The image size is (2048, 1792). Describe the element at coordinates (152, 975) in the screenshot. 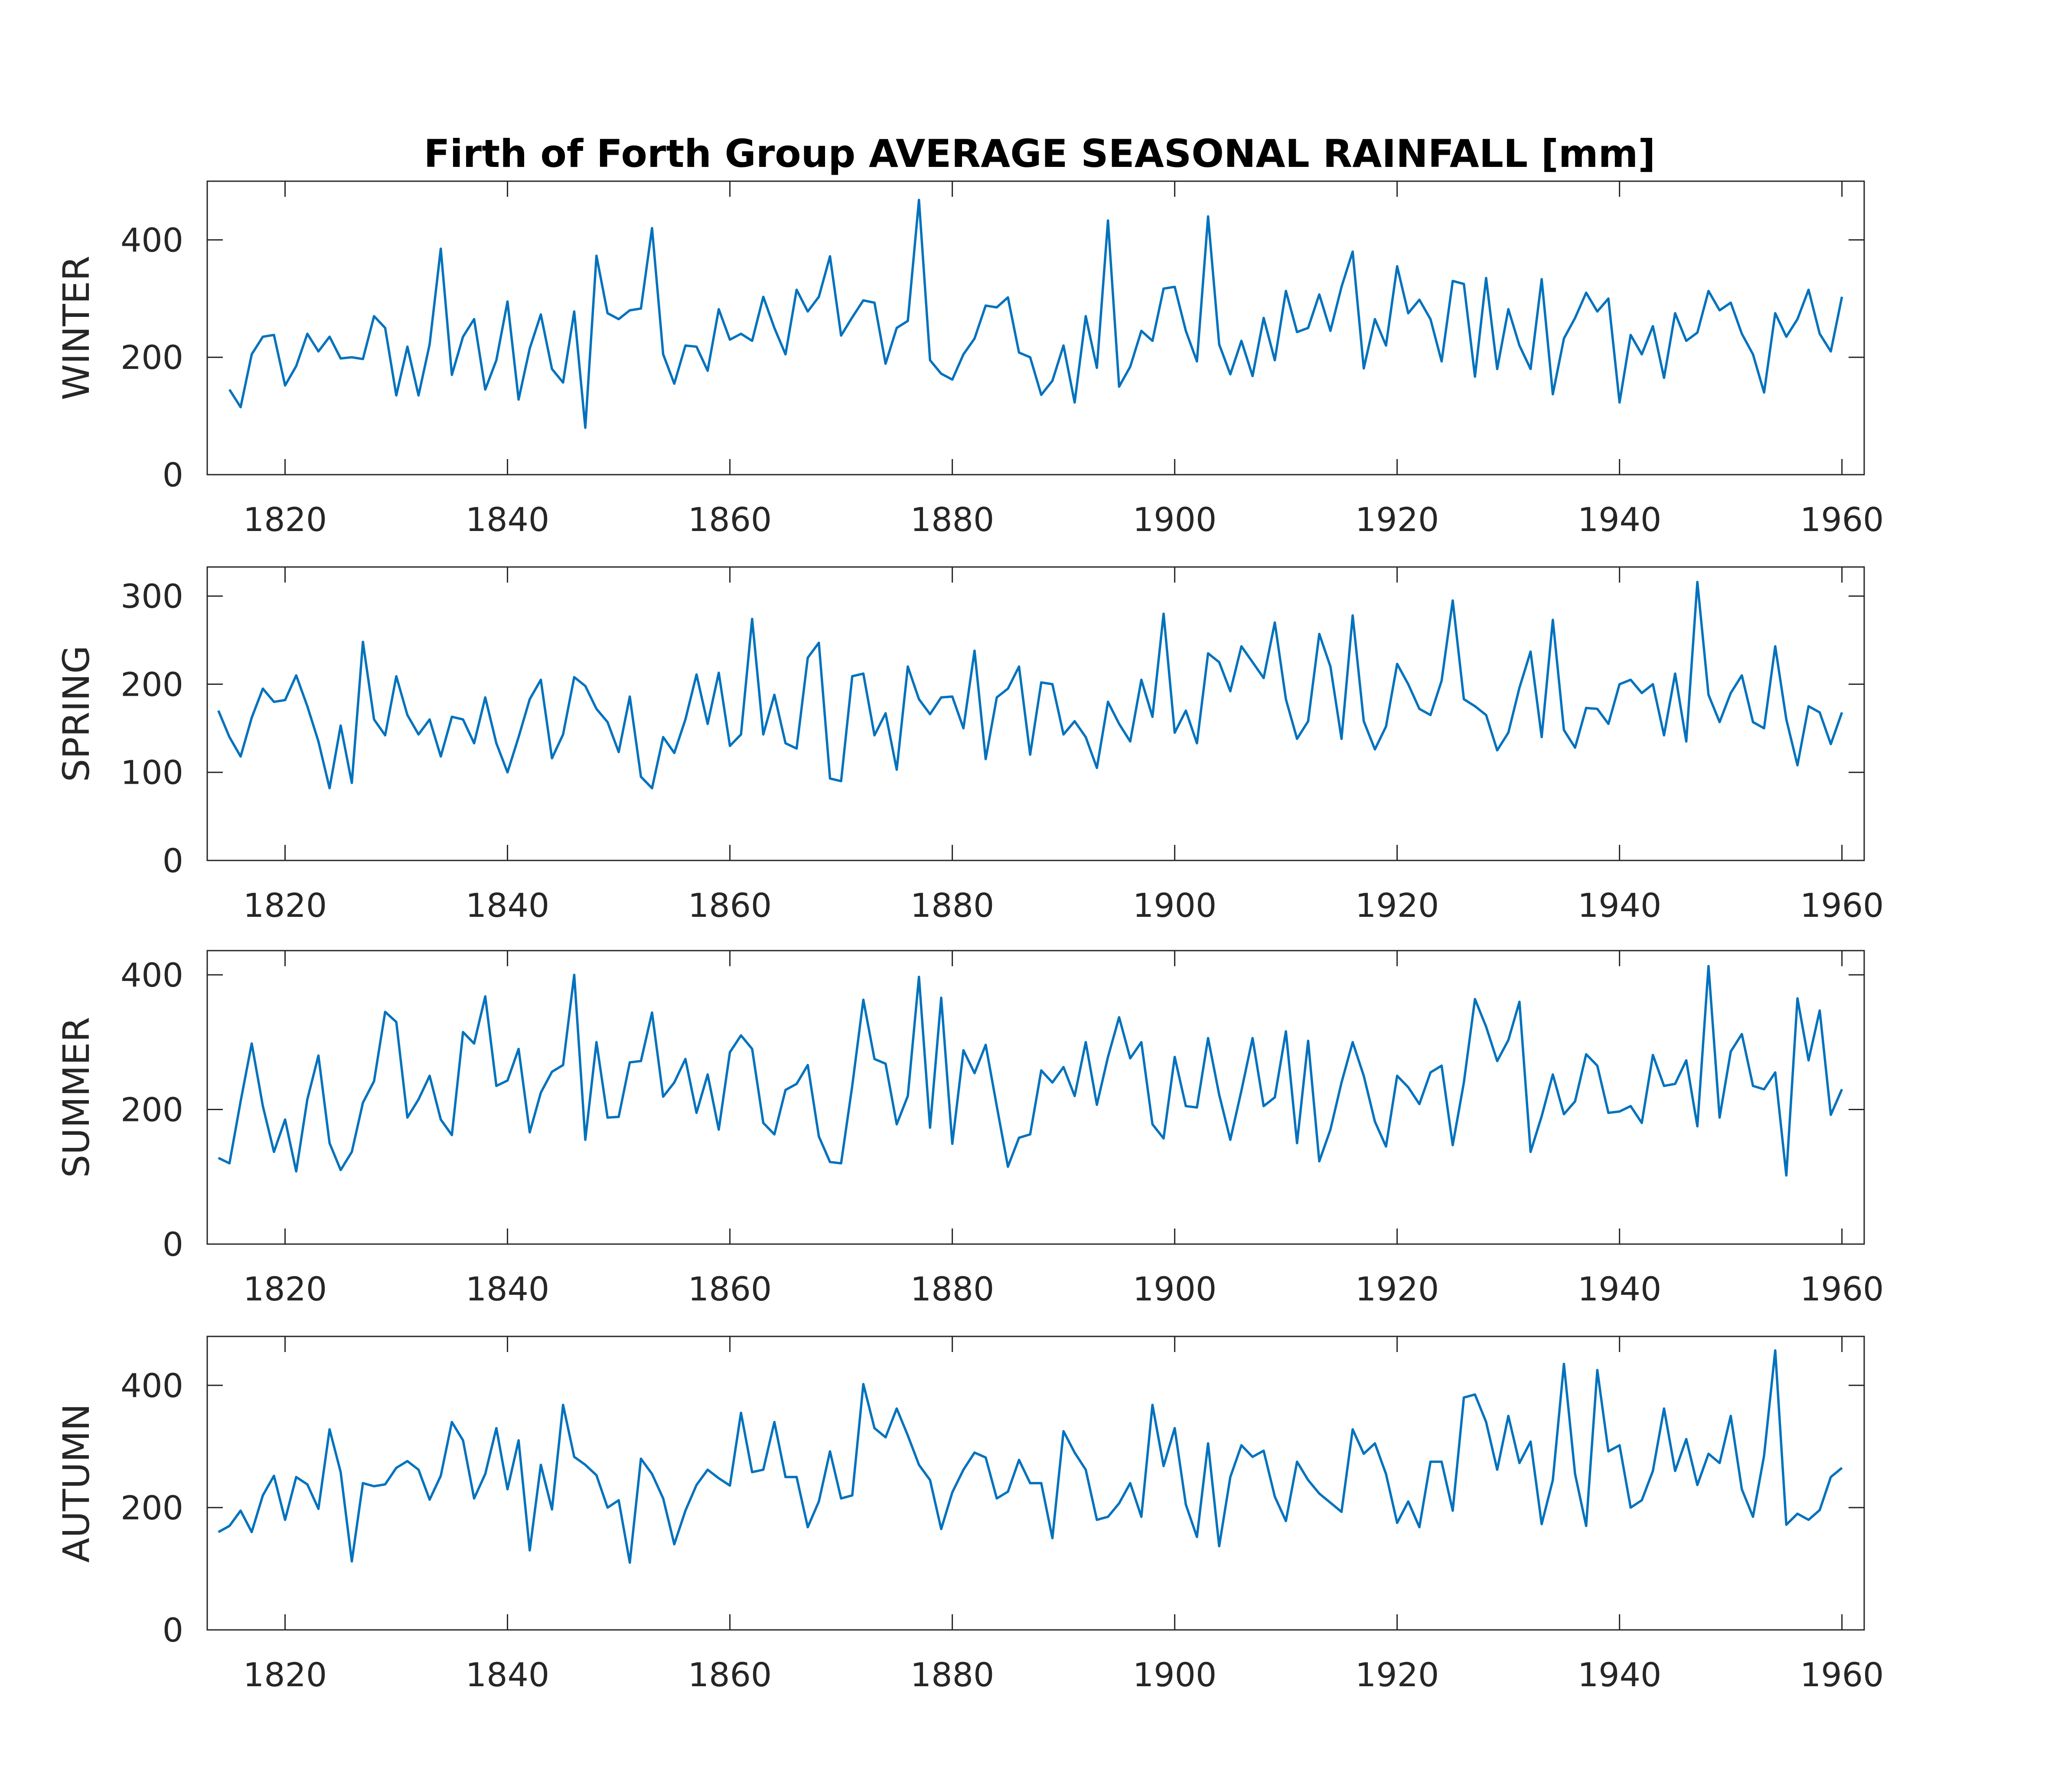

I see `y-tick-label-summer: 400` at that location.